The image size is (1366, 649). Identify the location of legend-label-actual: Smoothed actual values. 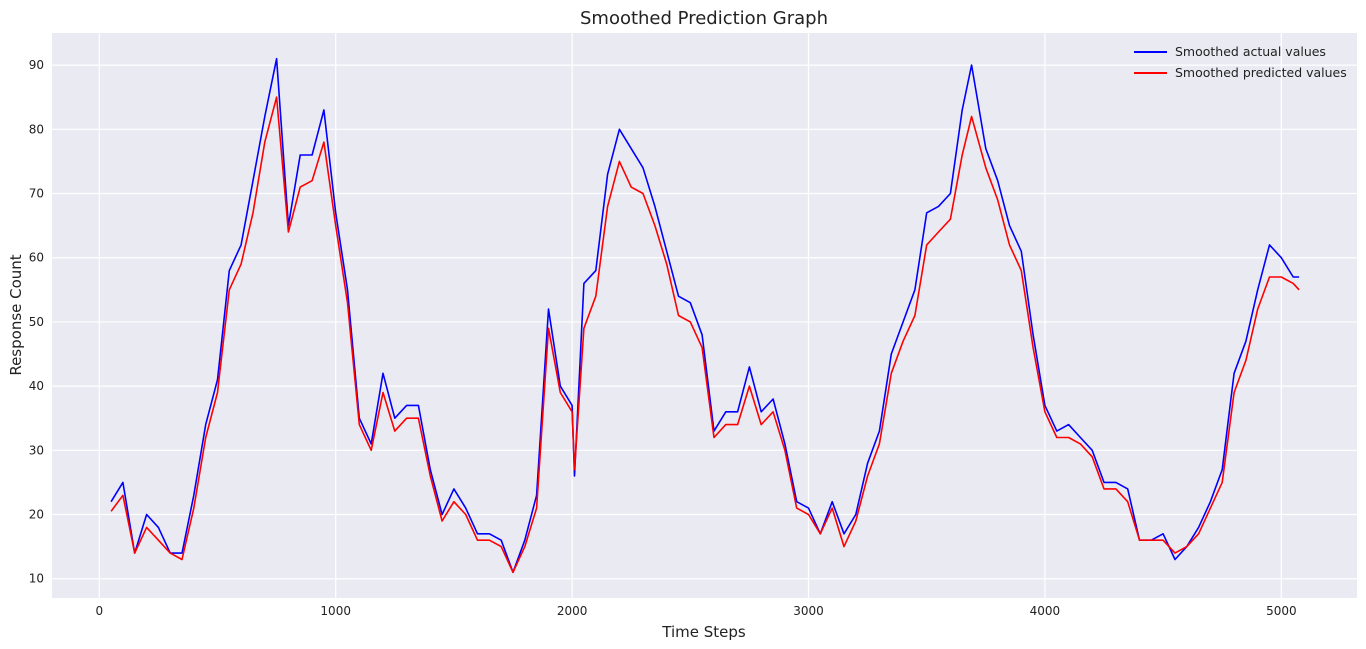
(1250, 51).